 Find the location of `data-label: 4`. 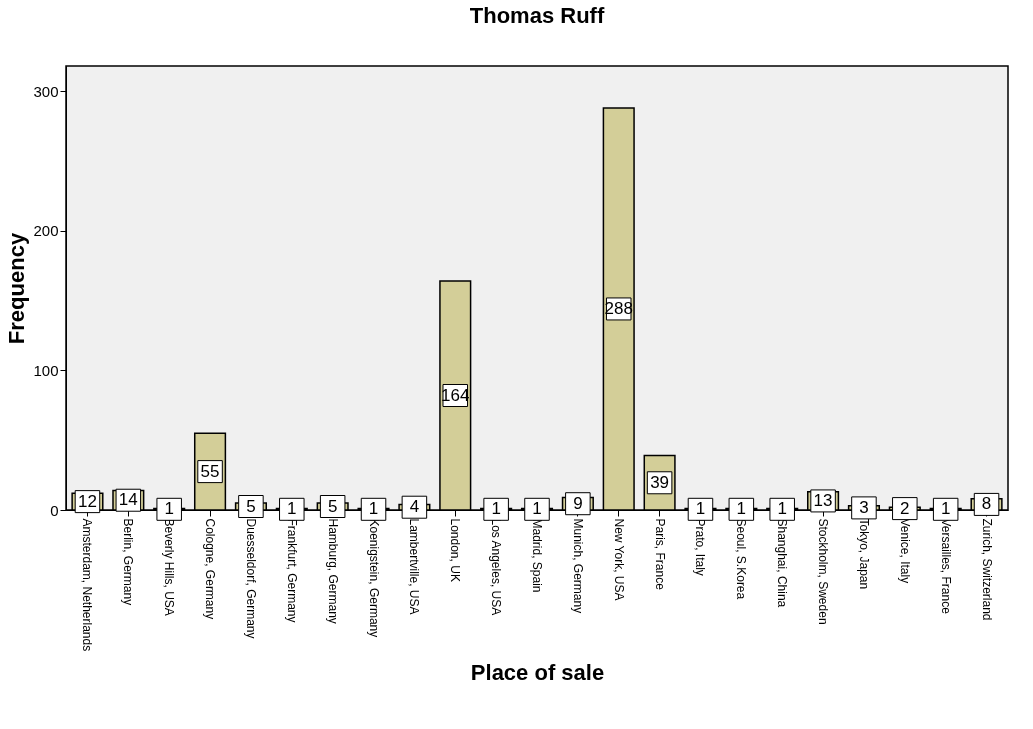

data-label: 4 is located at coordinates (414, 507).